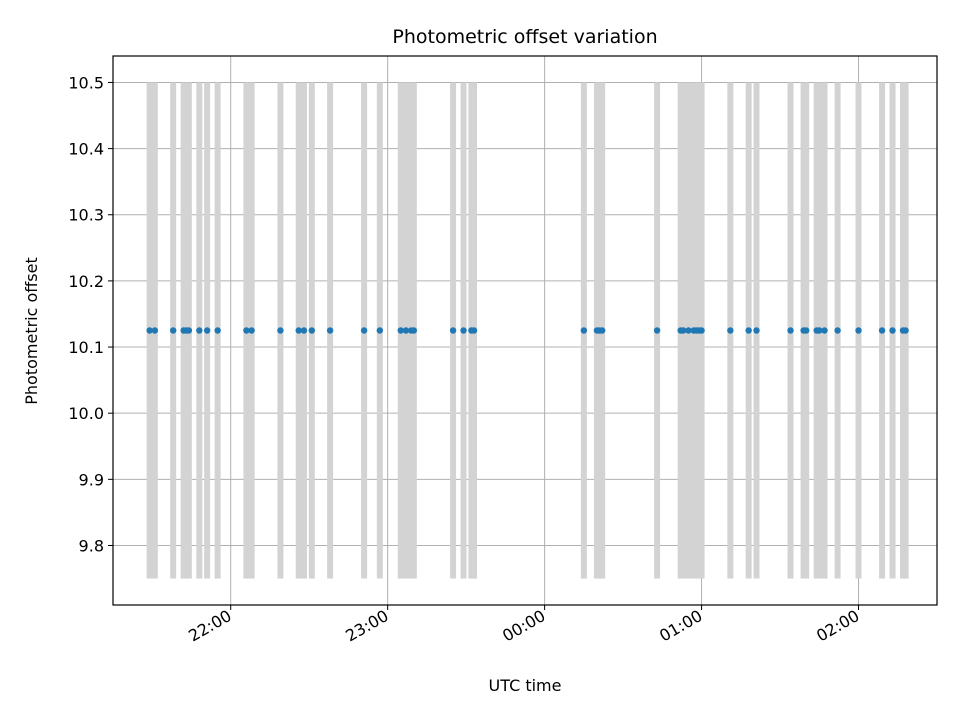  I want to click on y-tick-label: 10.3, so click(86, 215).